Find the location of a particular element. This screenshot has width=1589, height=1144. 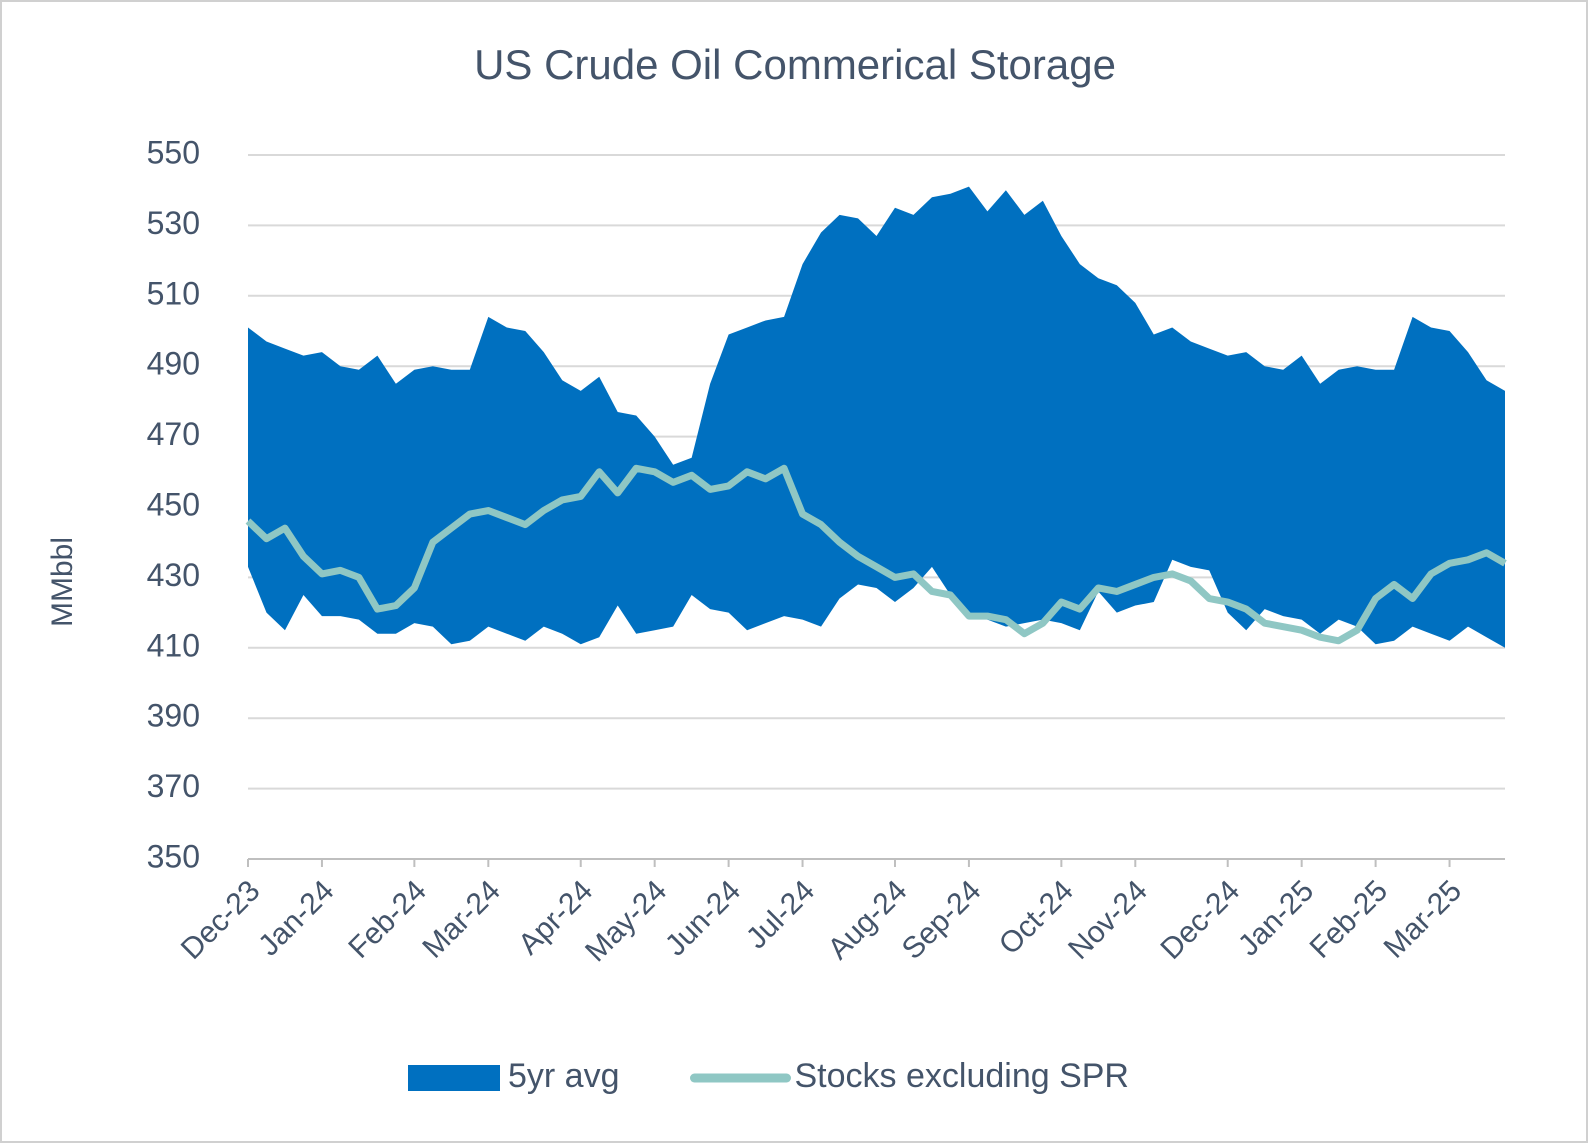

y-tick-label: 470 is located at coordinates (173, 434).